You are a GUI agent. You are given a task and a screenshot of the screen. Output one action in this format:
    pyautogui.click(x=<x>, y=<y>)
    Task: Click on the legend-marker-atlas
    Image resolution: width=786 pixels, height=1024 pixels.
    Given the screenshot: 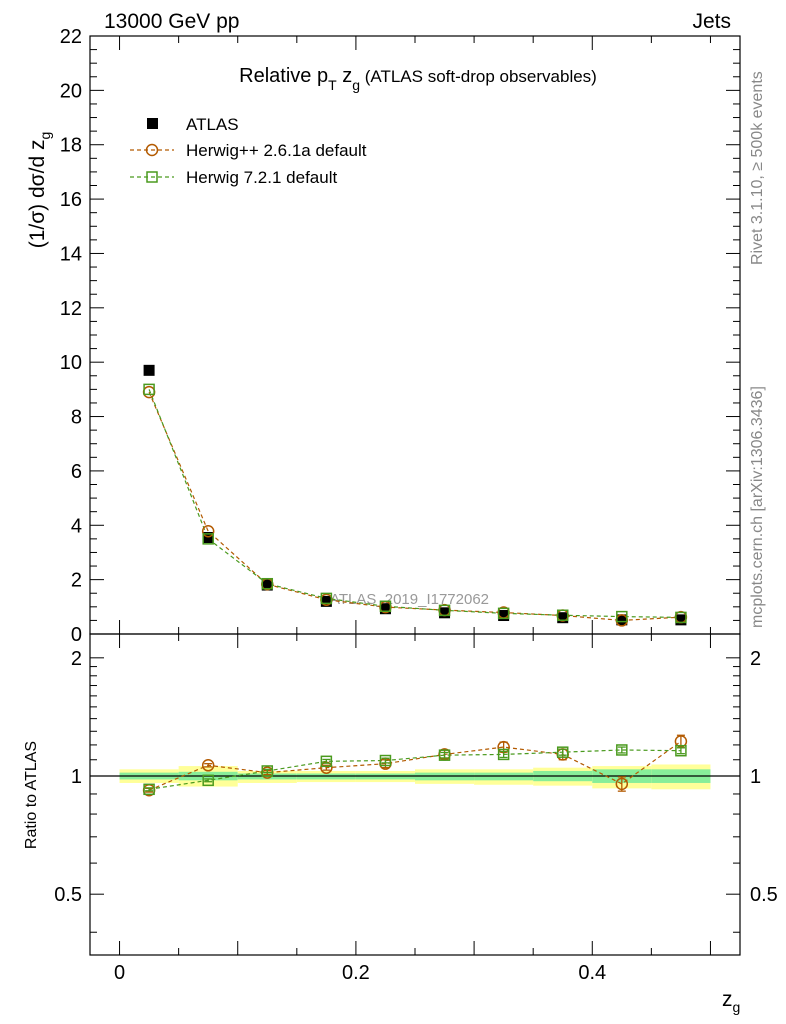 What is the action you would take?
    pyautogui.click(x=152, y=123)
    